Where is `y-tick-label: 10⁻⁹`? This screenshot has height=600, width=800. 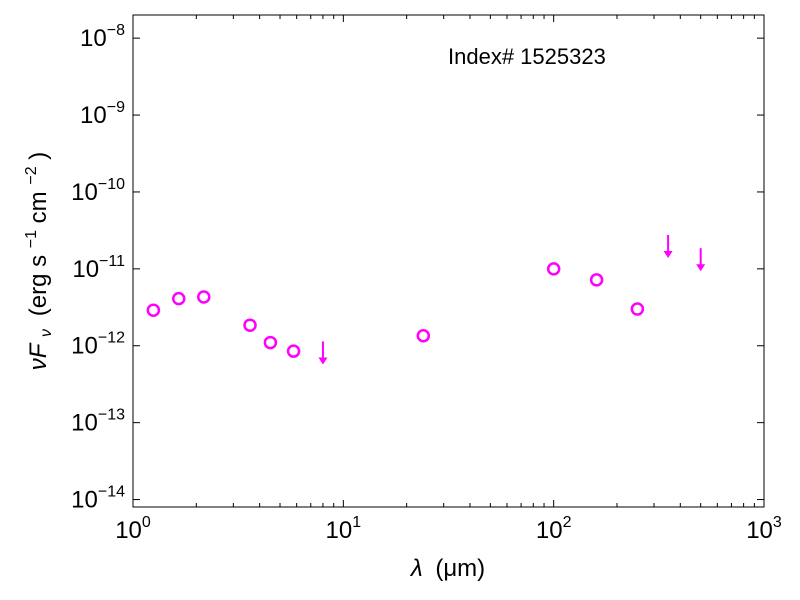
y-tick-label: 10⁻⁹ is located at coordinates (102, 114).